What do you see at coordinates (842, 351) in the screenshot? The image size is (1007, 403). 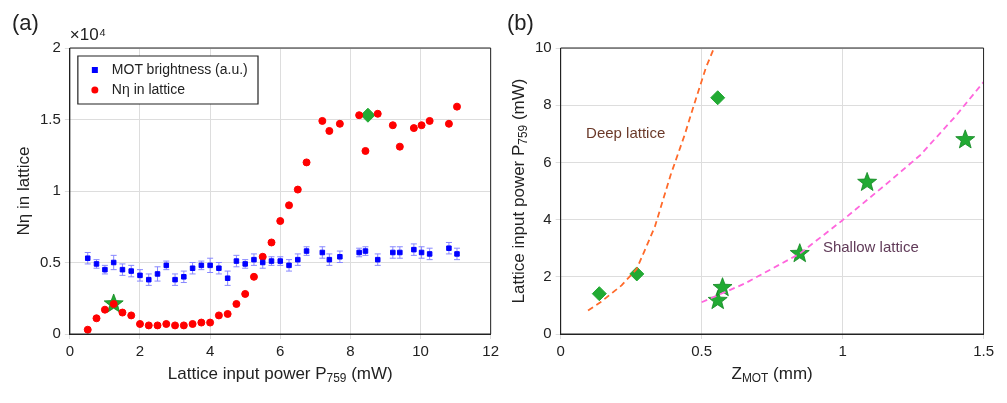 I see `x-tick-label: 1` at bounding box center [842, 351].